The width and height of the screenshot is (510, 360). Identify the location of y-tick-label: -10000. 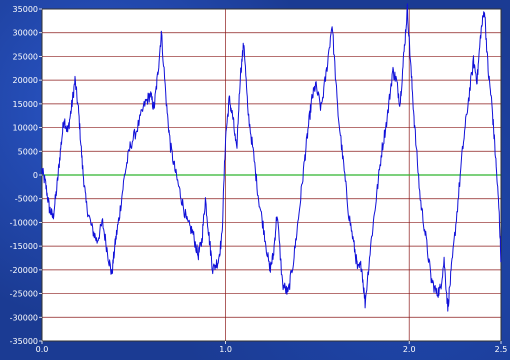
(24, 222).